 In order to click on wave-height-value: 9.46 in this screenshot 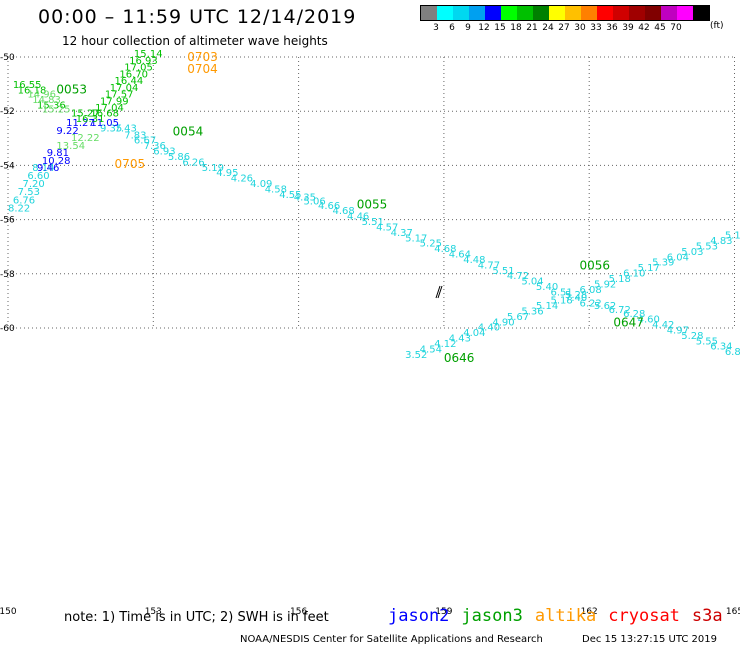, I will do `click(48, 168)`.